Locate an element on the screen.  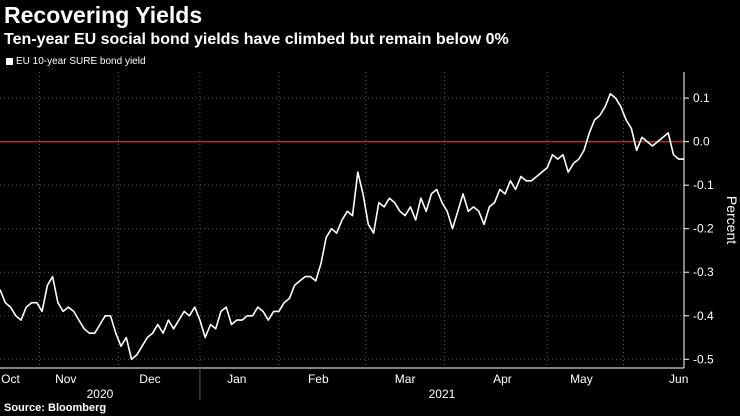
year-label: 2020 is located at coordinates (100, 394).